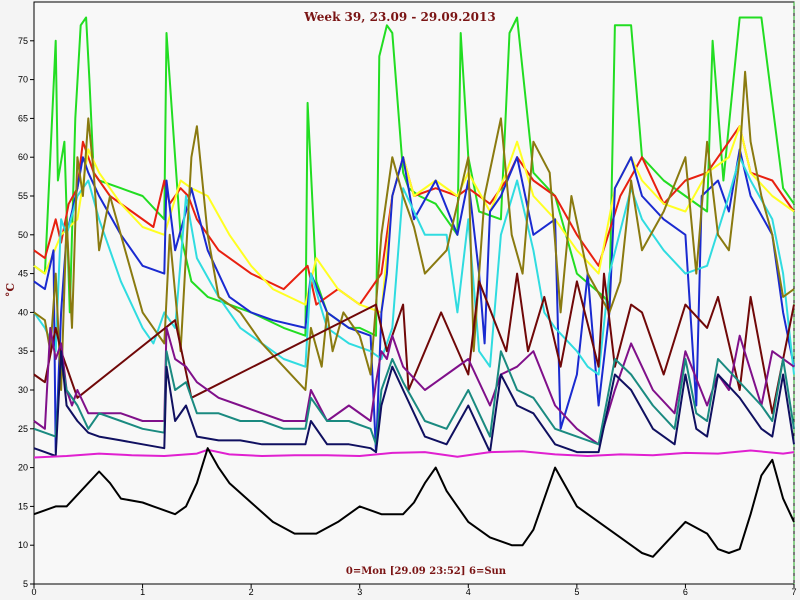  Describe the element at coordinates (10, 290) in the screenshot. I see `y-axis-label: °C` at that location.